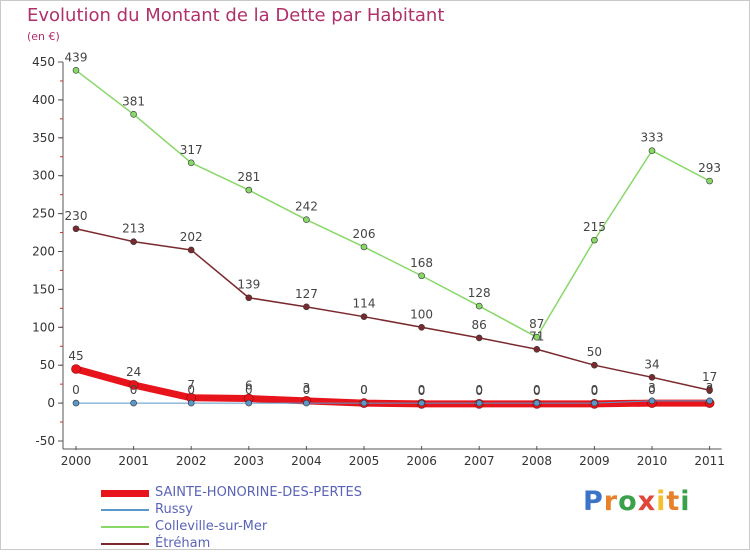  Describe the element at coordinates (43, 289) in the screenshot. I see `y-tick-label: 150` at that location.